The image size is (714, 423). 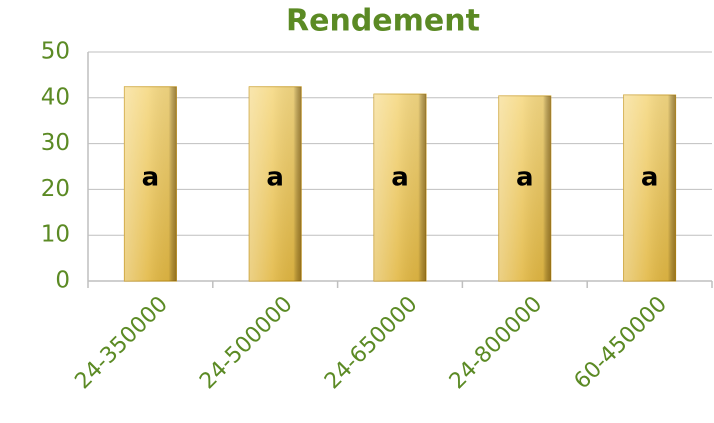 What do you see at coordinates (55, 235) in the screenshot?
I see `y-tick-label: 10` at bounding box center [55, 235].